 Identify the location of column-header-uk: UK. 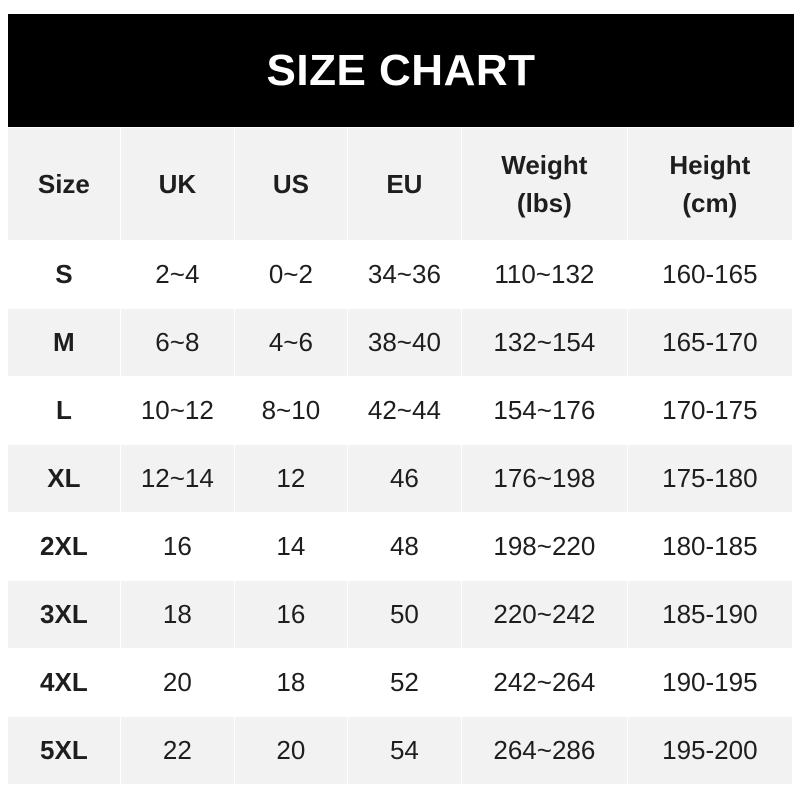
(177, 184).